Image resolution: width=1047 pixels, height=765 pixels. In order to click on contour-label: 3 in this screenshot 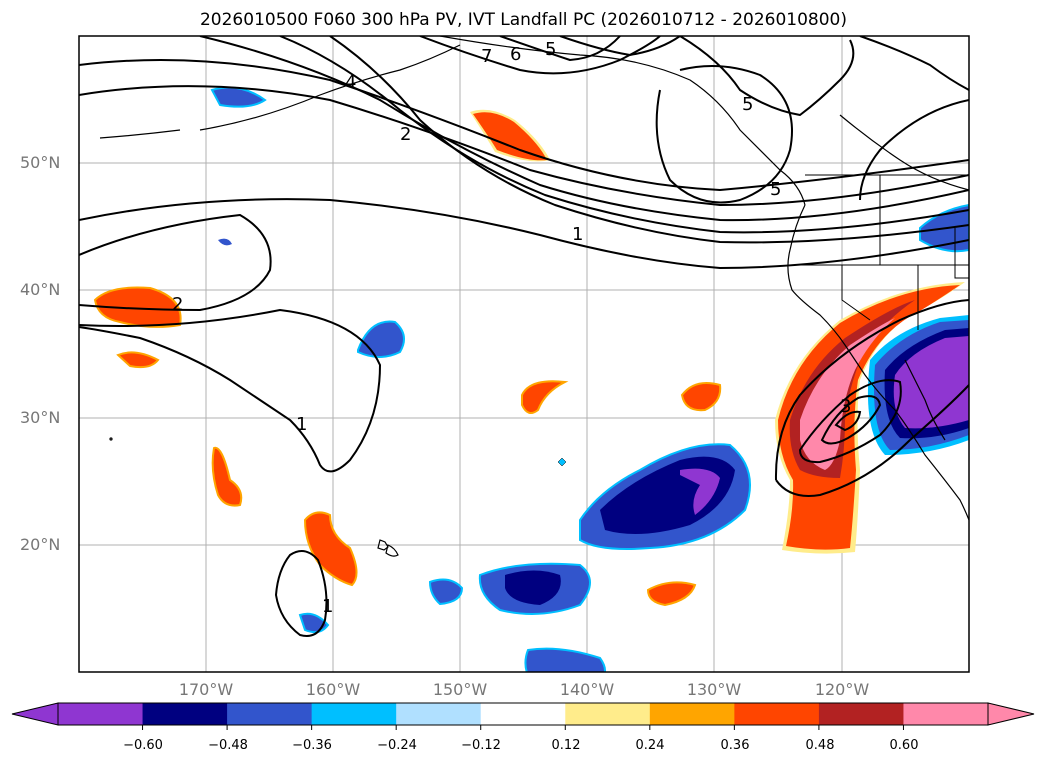, I will do `click(845, 406)`.